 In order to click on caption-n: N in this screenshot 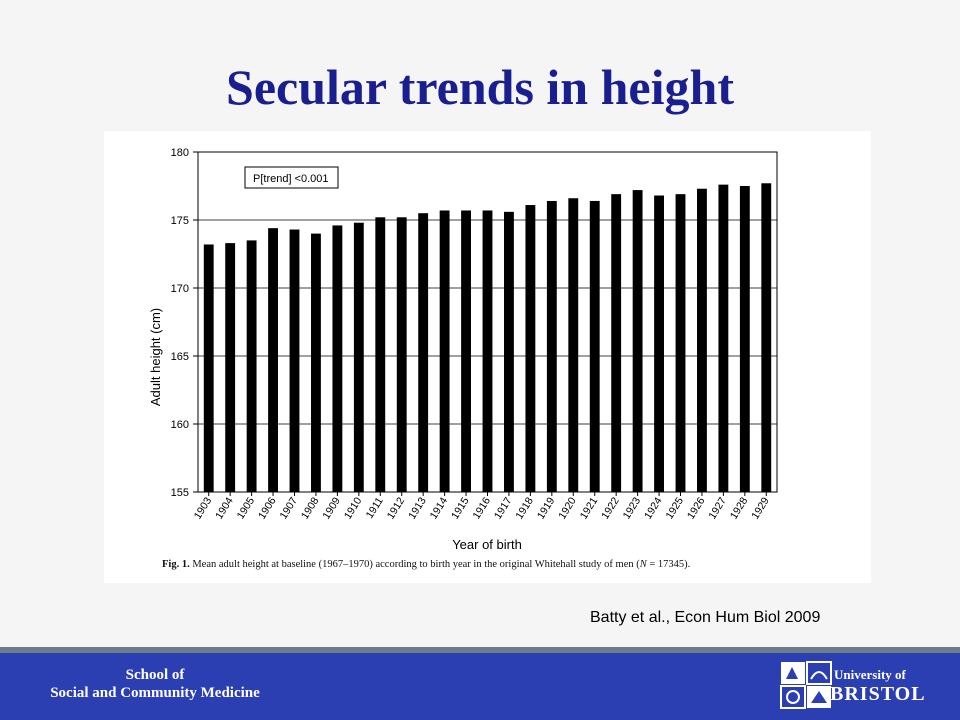, I will do `click(643, 564)`.